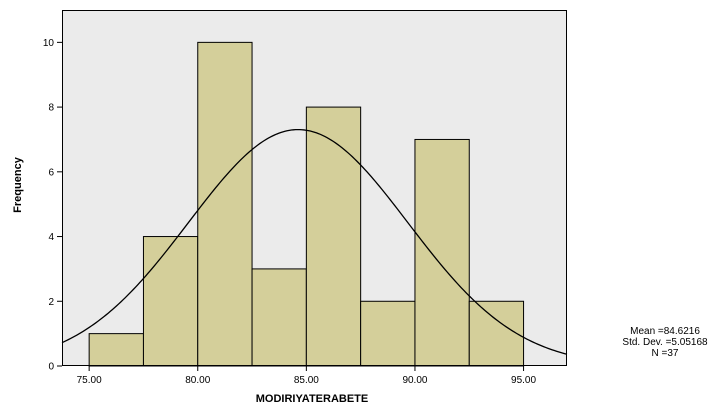 Image resolution: width=724 pixels, height=408 pixels. I want to click on y-tick-label: 6, so click(51, 172).